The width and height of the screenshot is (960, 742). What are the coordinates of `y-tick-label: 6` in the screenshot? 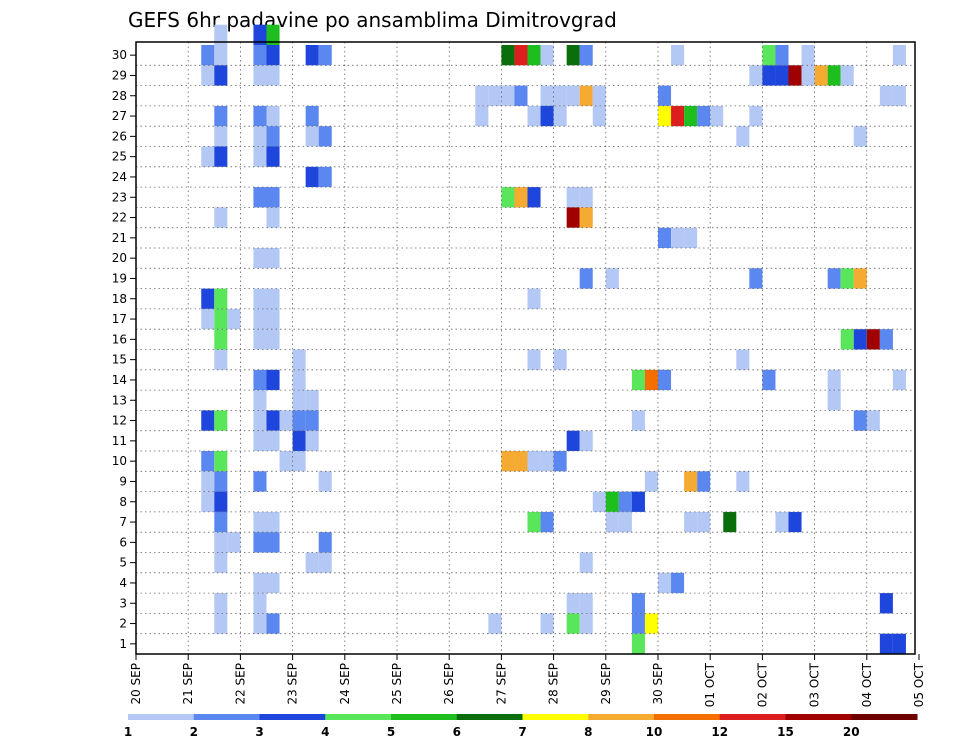 It's located at (123, 542).